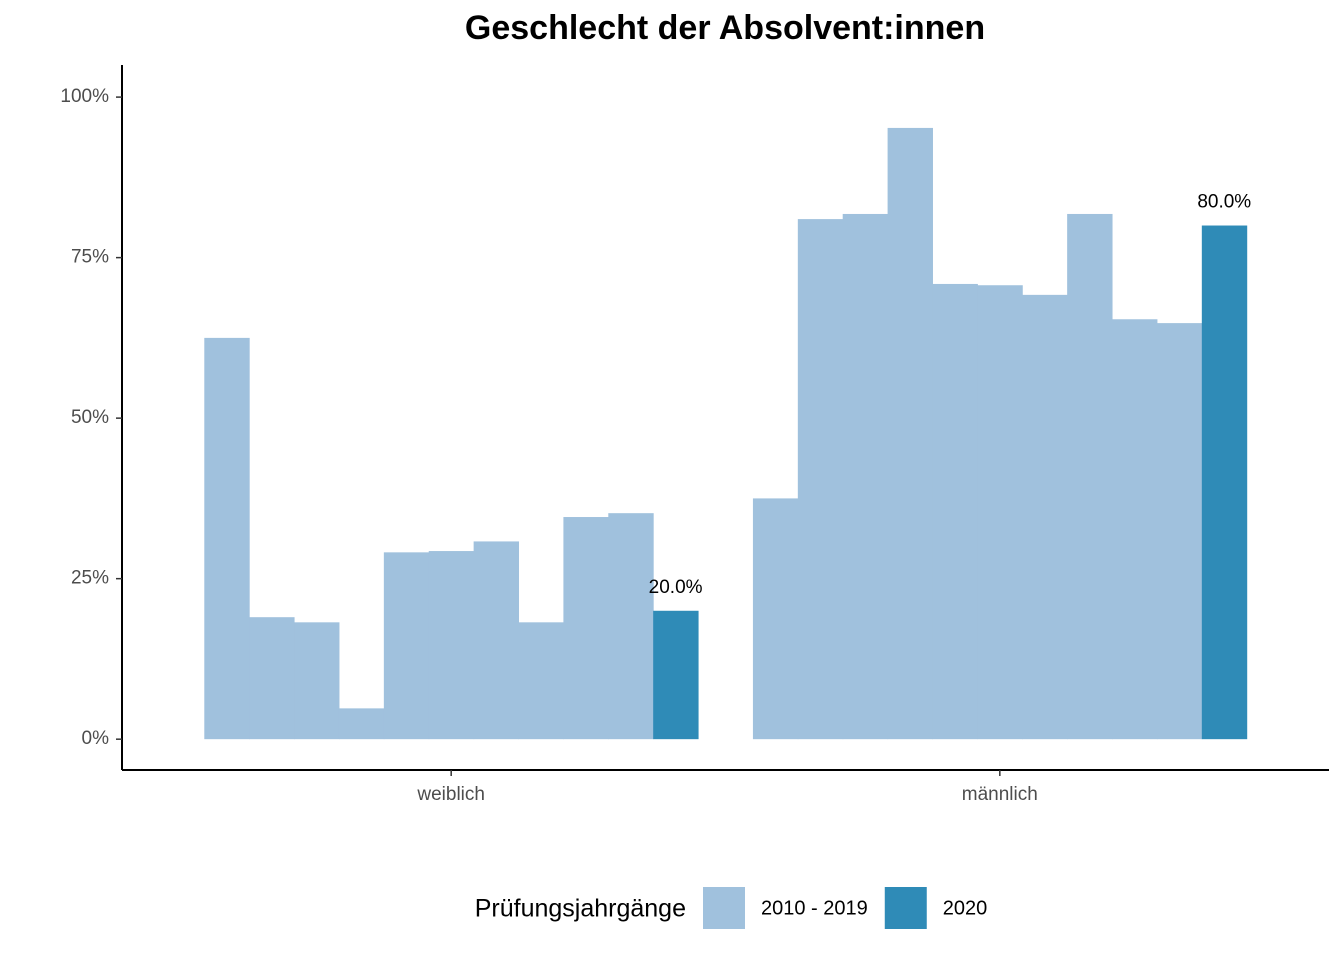 This screenshot has height=960, width=1344. What do you see at coordinates (450, 794) in the screenshot?
I see `x-tick-label: weiblich` at bounding box center [450, 794].